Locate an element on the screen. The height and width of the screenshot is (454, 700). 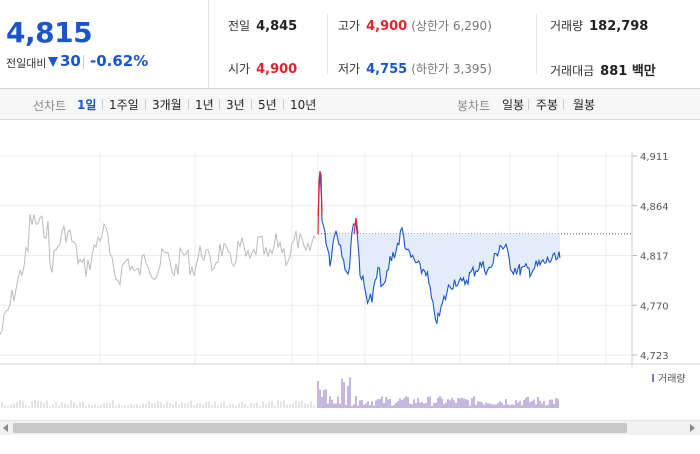
stat-value: 4,755 is located at coordinates (387, 69).